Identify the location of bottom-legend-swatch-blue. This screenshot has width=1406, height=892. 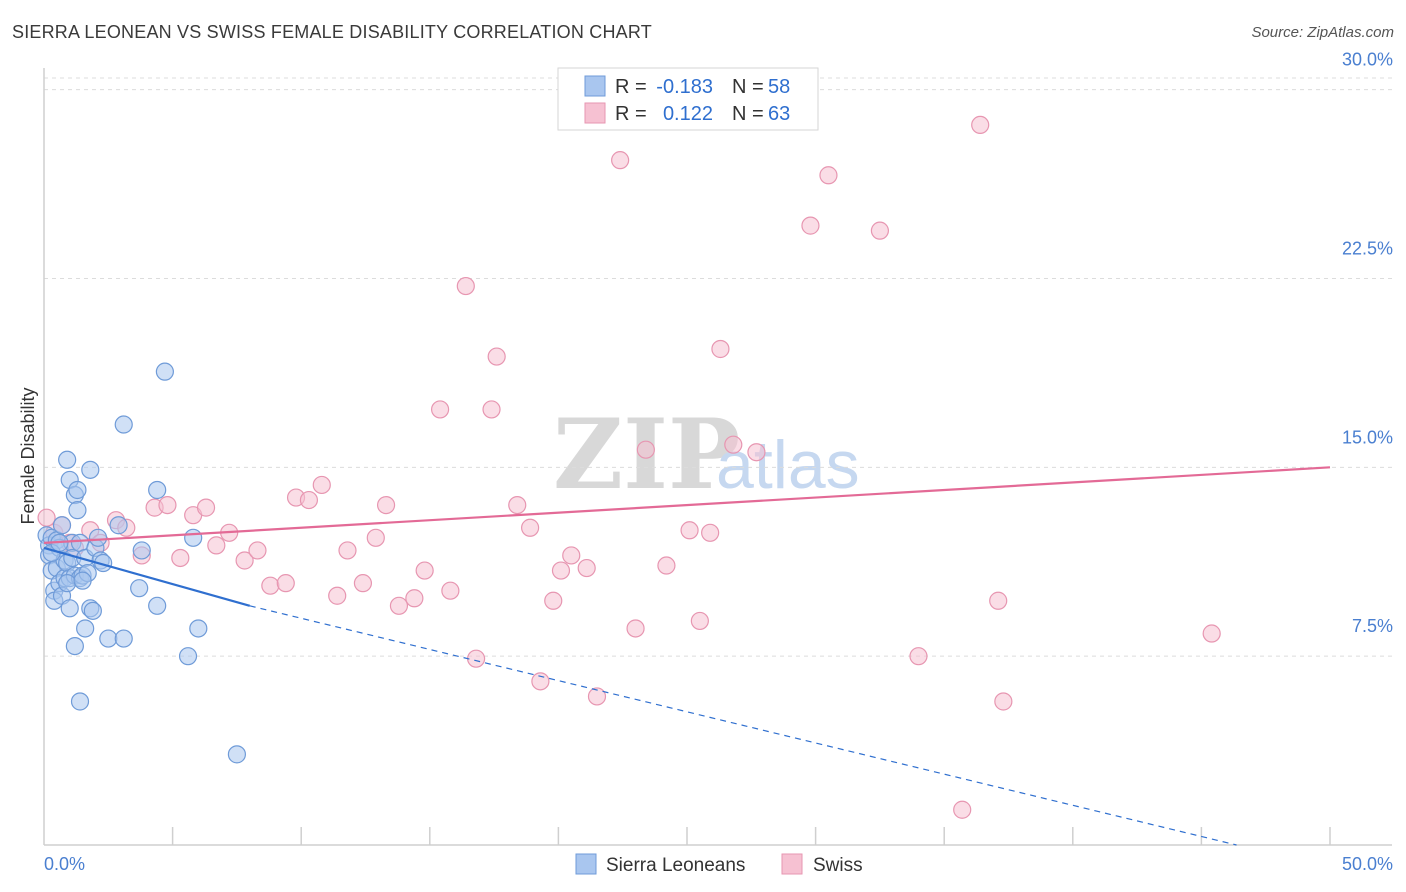
(586, 864).